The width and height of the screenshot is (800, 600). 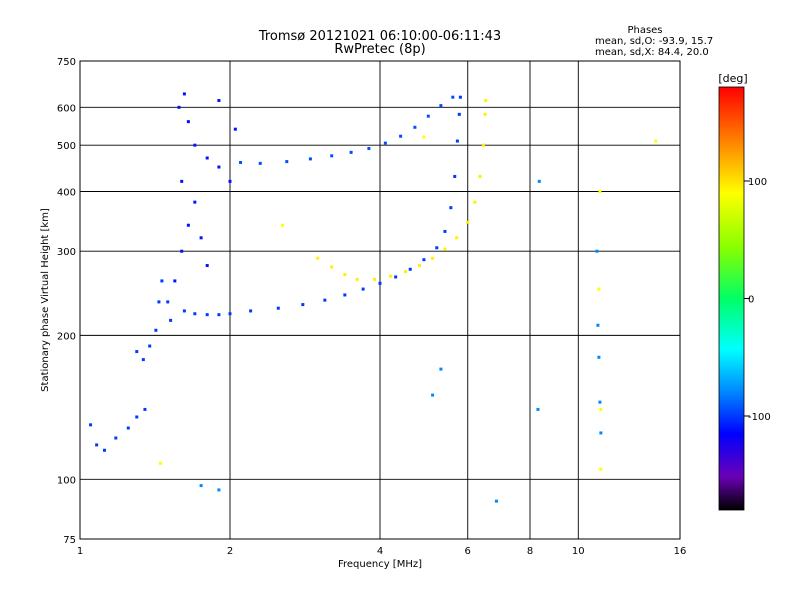 I want to click on x-axis-label: Frequency [MHz], so click(x=380, y=564).